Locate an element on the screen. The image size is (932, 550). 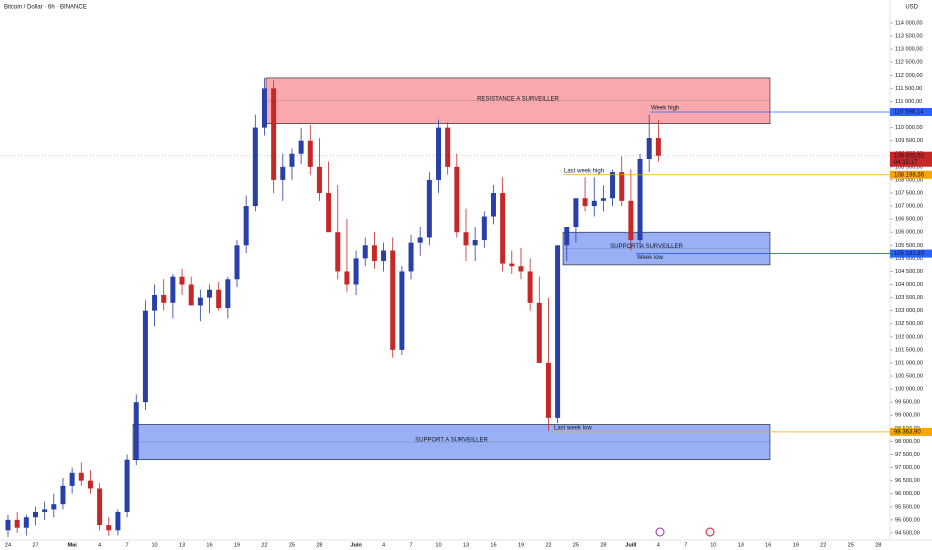
y-tick-label: 106 000,00 is located at coordinates (909, 233).